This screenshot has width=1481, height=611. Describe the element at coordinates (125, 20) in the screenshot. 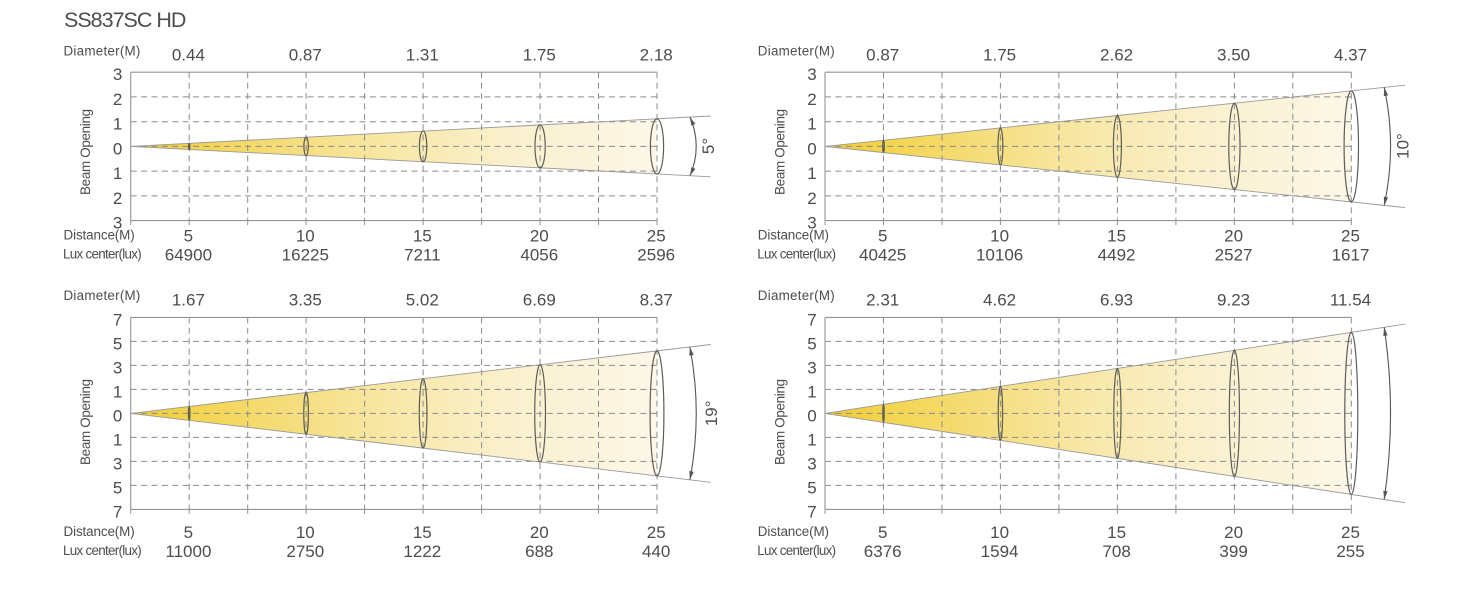

I see `svg-text: SS837SC HD` at that location.